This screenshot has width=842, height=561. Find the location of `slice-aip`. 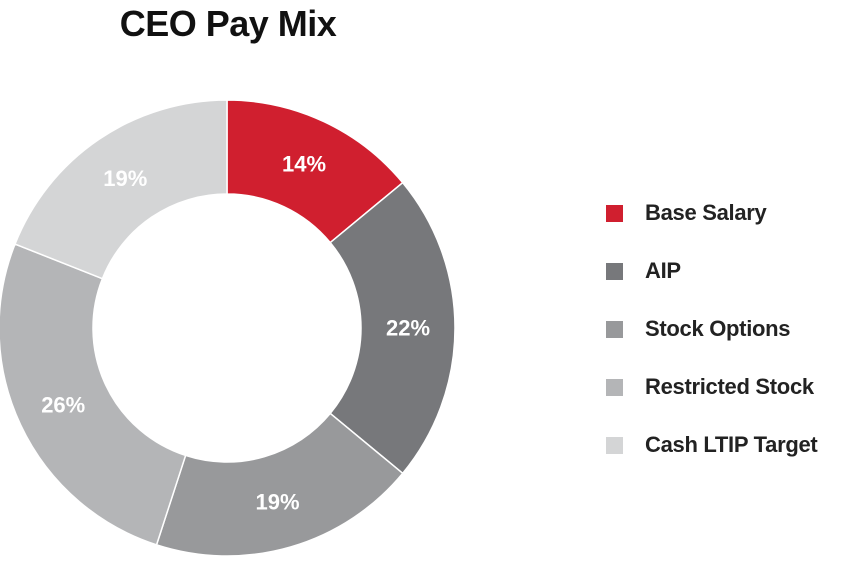

slice-aip is located at coordinates (392, 328).